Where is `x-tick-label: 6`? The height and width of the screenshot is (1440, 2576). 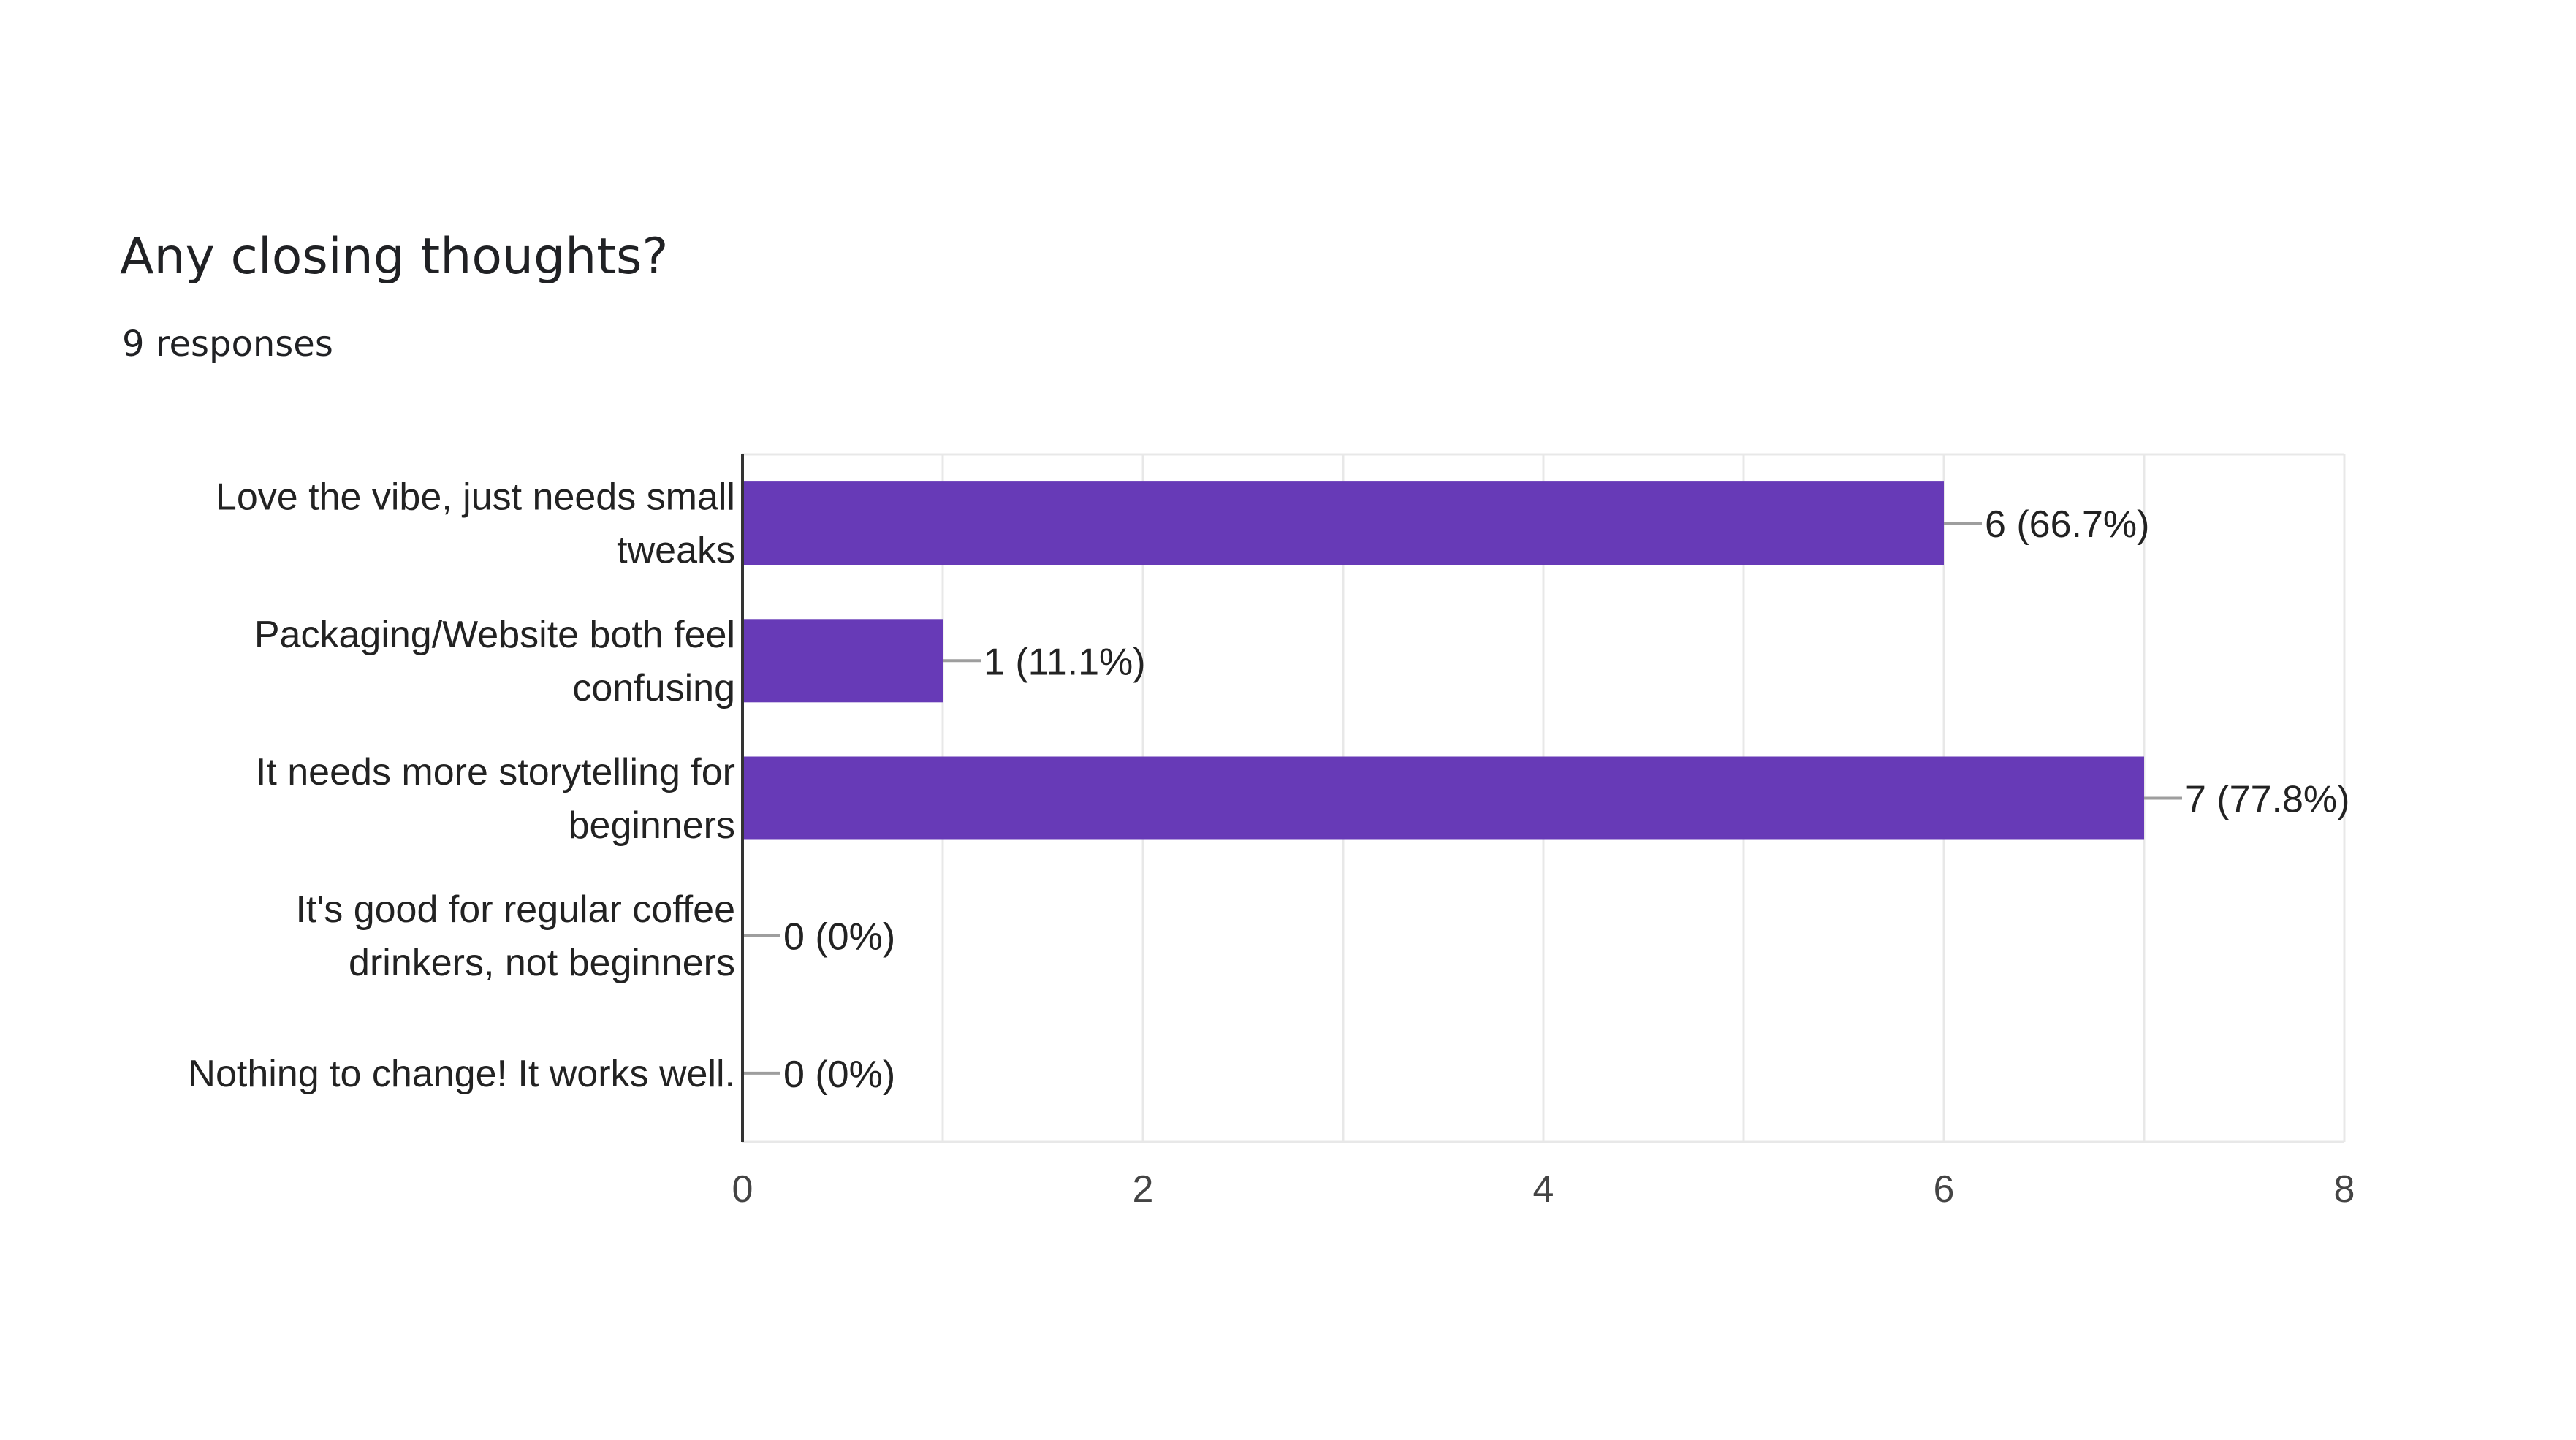
x-tick-label: 6 is located at coordinates (1945, 1189).